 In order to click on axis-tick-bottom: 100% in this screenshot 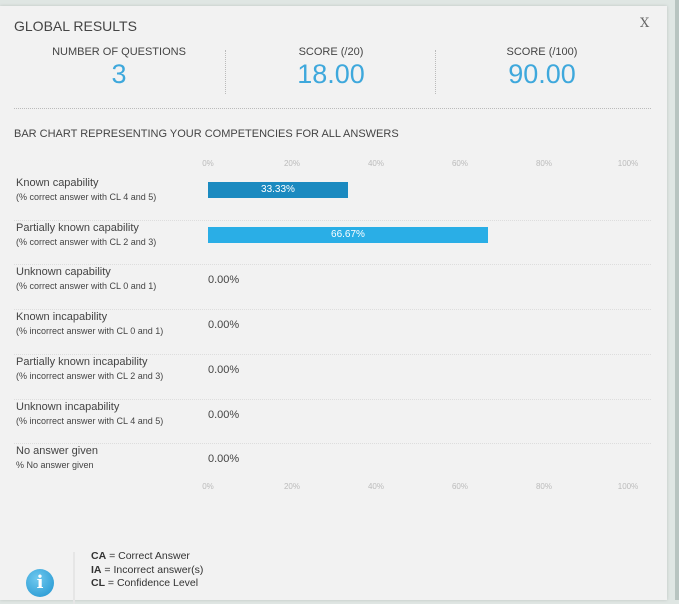, I will do `click(628, 486)`.